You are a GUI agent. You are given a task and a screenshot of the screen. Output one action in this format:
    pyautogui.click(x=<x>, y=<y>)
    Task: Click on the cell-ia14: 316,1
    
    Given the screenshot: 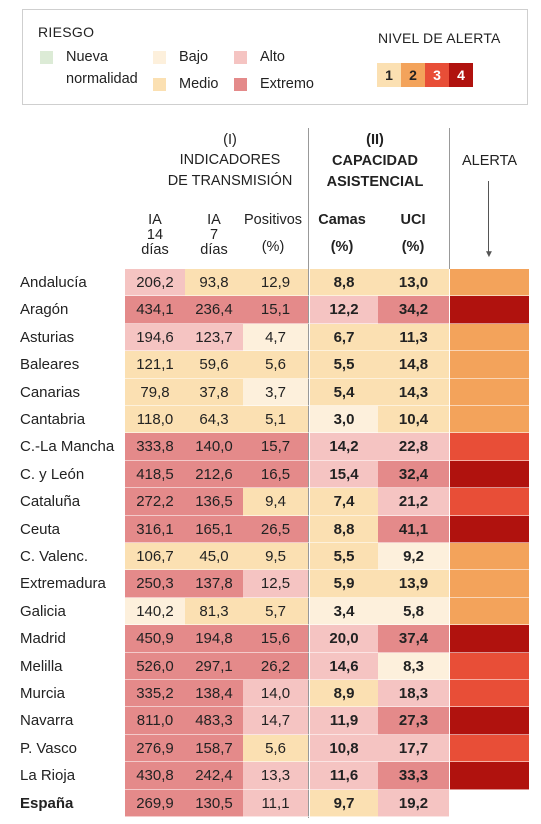 What is the action you would take?
    pyautogui.click(x=155, y=529)
    